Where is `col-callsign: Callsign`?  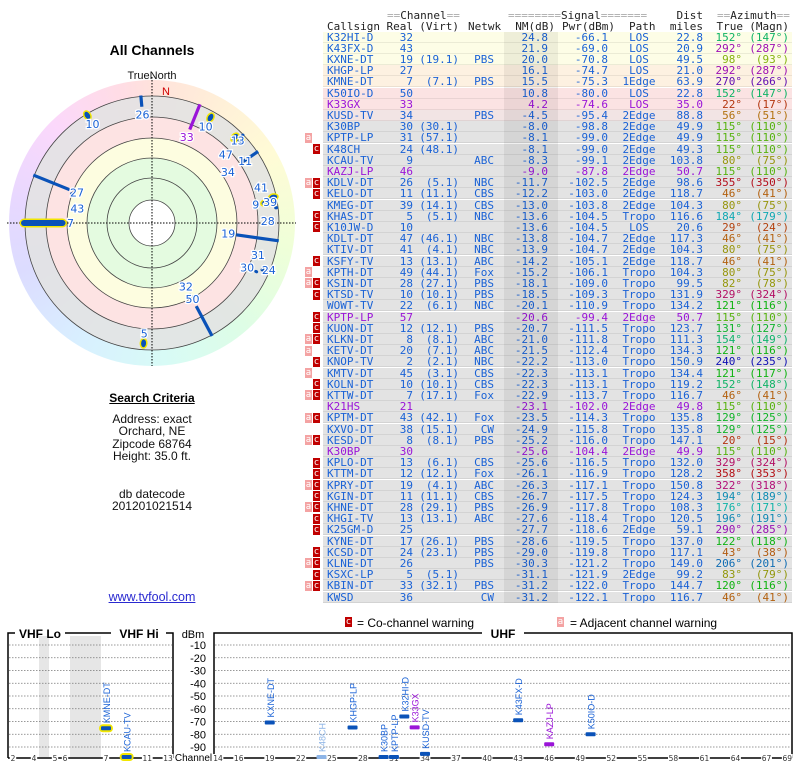
col-callsign: Callsign is located at coordinates (353, 26).